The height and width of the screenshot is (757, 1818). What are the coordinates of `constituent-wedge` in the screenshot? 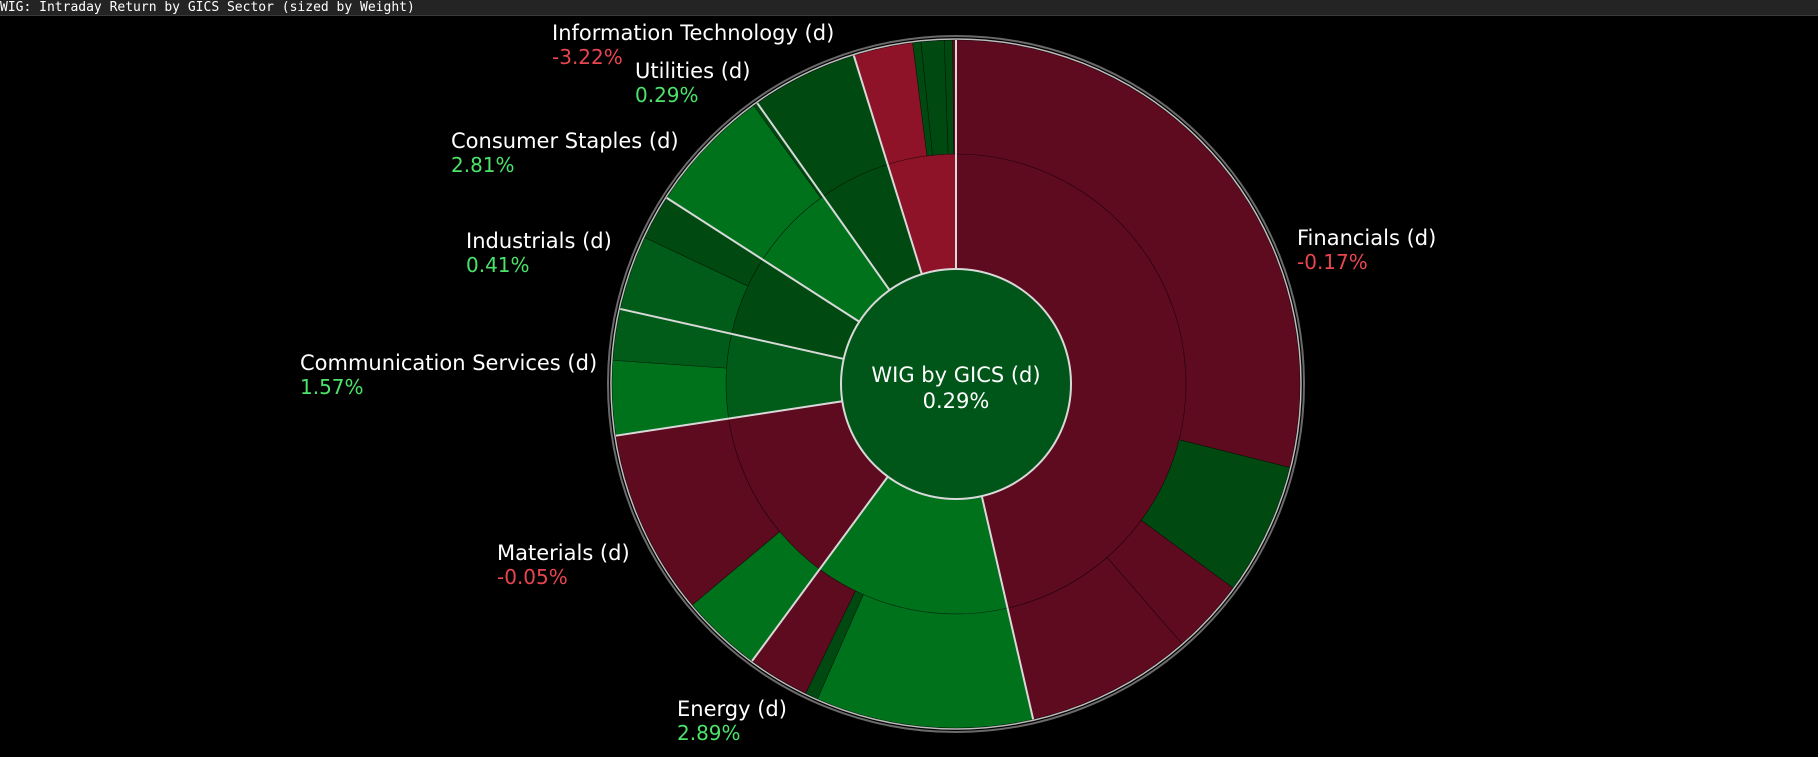 It's located at (1128, 253).